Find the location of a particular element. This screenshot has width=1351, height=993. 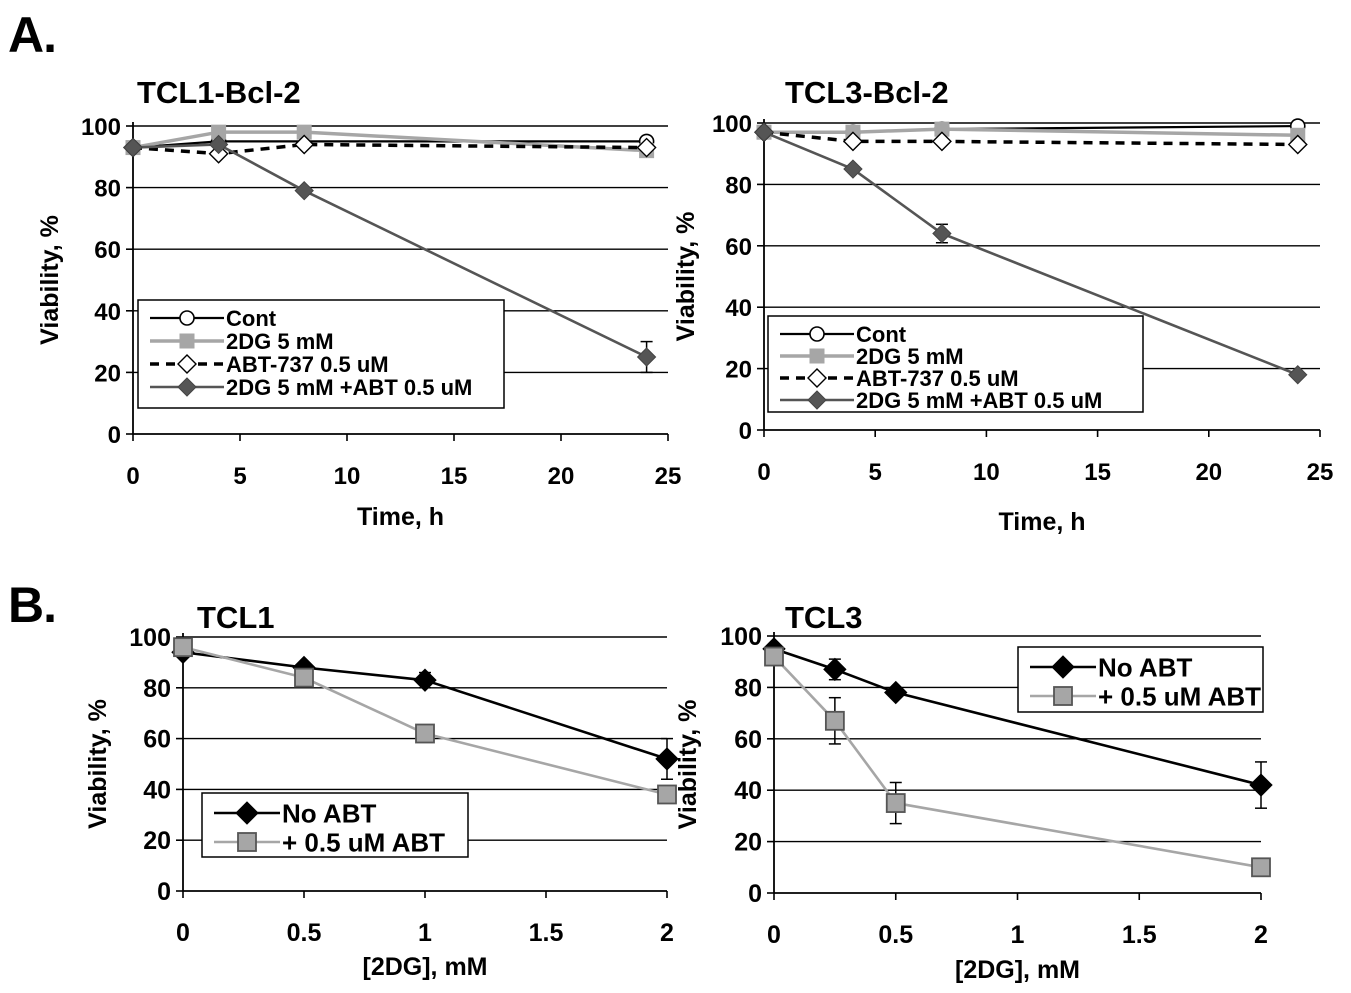

legend-label: Cont is located at coordinates (881, 334).